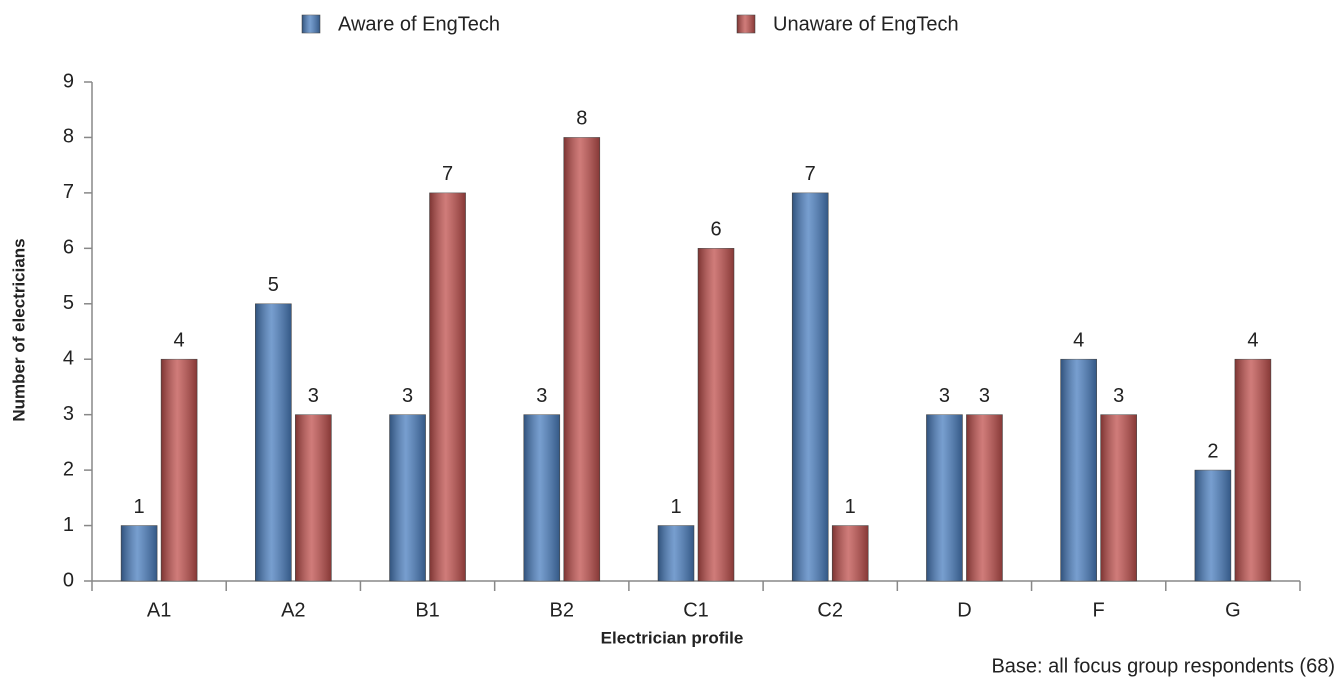 The width and height of the screenshot is (1344, 687). Describe the element at coordinates (562, 610) in the screenshot. I see `x-tick-label: B2` at that location.